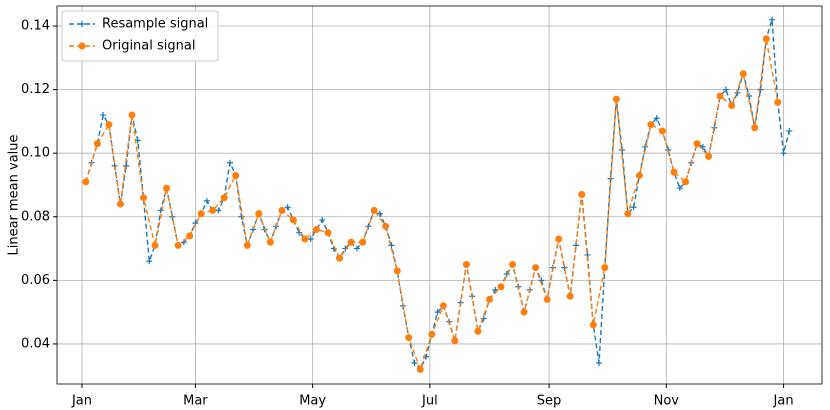 The image size is (830, 410). What do you see at coordinates (14, 194) in the screenshot?
I see `y-axis-label: Linear mean value` at bounding box center [14, 194].